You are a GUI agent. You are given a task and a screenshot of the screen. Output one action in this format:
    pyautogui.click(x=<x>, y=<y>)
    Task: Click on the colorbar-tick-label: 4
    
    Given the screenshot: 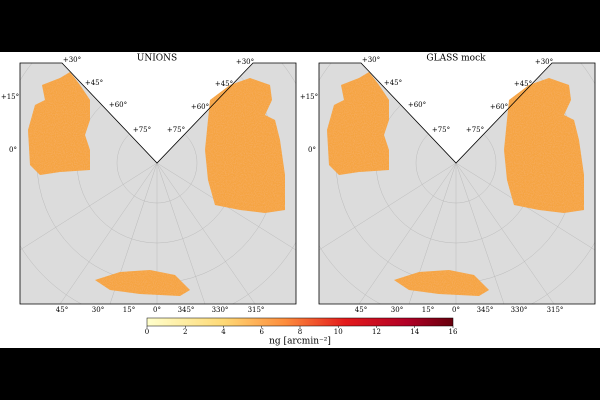 What is the action you would take?
    pyautogui.click(x=223, y=332)
    